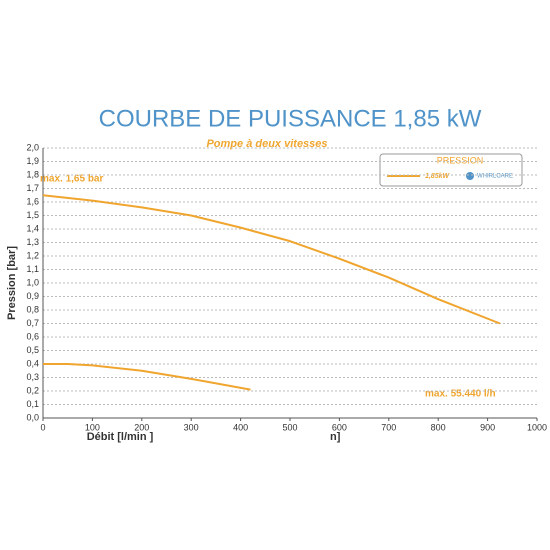 This screenshot has height=550, width=550. Describe the element at coordinates (32, 201) in the screenshot. I see `y-tick-label: 1,6` at that location.